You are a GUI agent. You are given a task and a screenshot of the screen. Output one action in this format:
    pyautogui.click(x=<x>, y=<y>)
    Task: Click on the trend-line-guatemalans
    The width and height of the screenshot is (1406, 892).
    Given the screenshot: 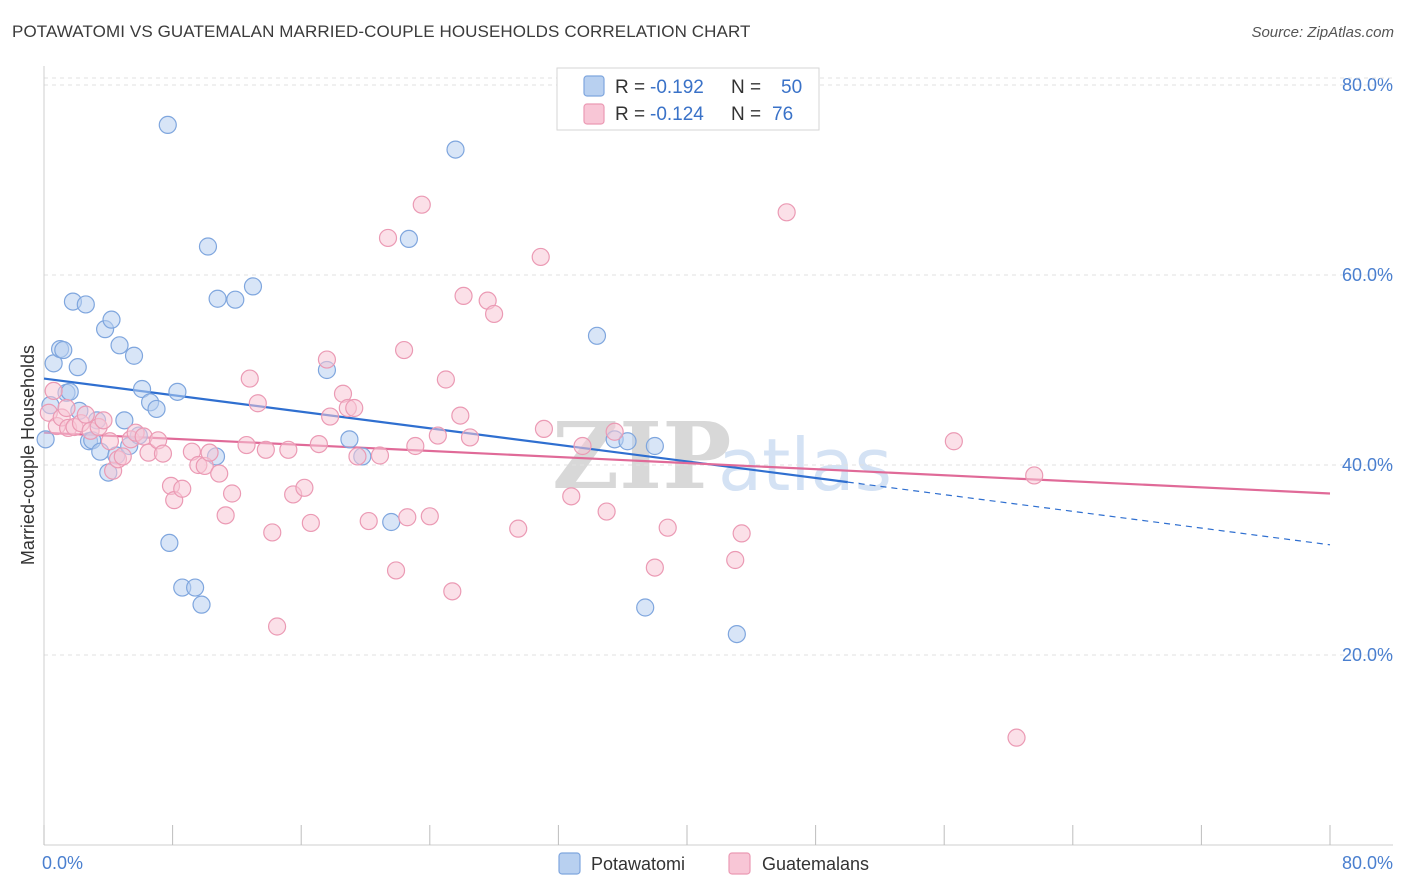 What is the action you would take?
    pyautogui.click(x=687, y=463)
    